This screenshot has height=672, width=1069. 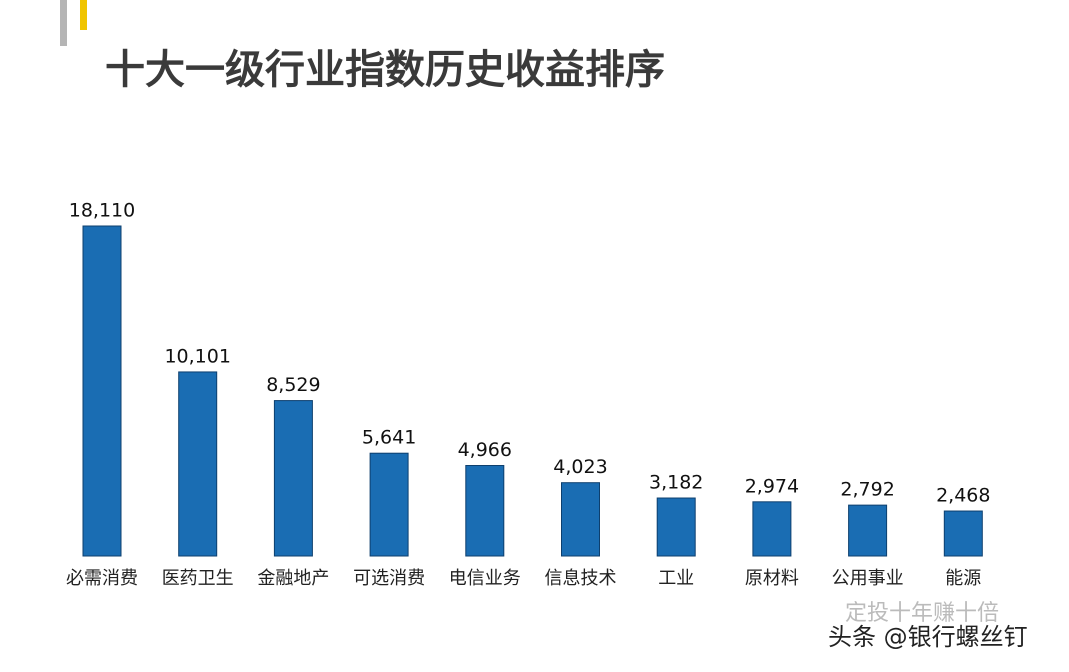 What do you see at coordinates (868, 578) in the screenshot?
I see `x-tick-label: 公用事业` at bounding box center [868, 578].